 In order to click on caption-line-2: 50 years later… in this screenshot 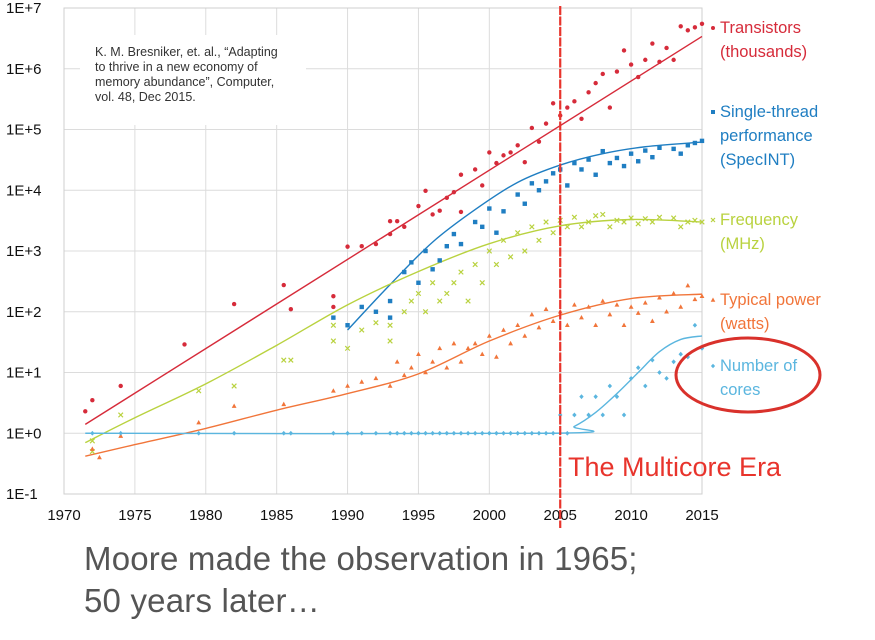, I will do `click(202, 600)`.